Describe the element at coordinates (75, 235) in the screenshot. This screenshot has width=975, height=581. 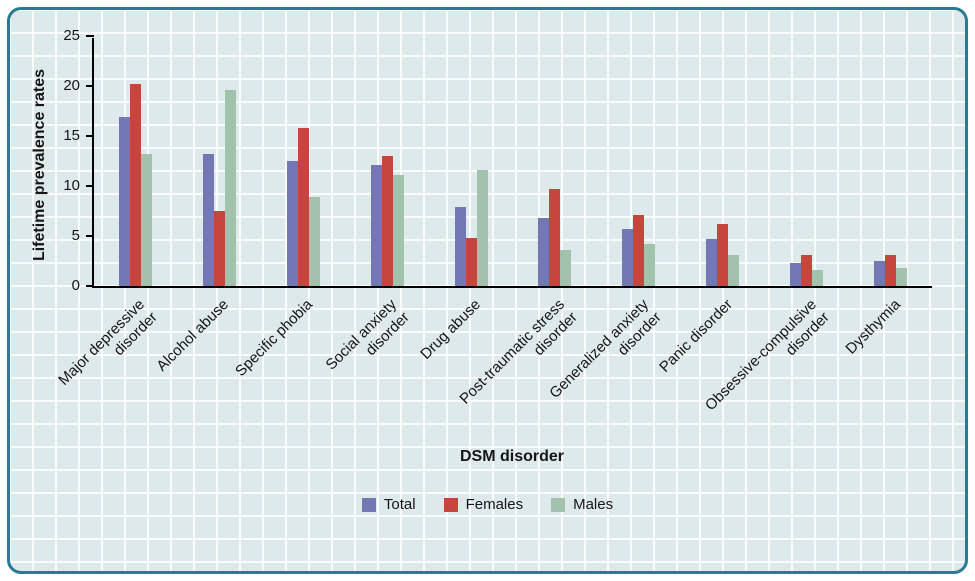
I see `y-tick-label: 5` at that location.